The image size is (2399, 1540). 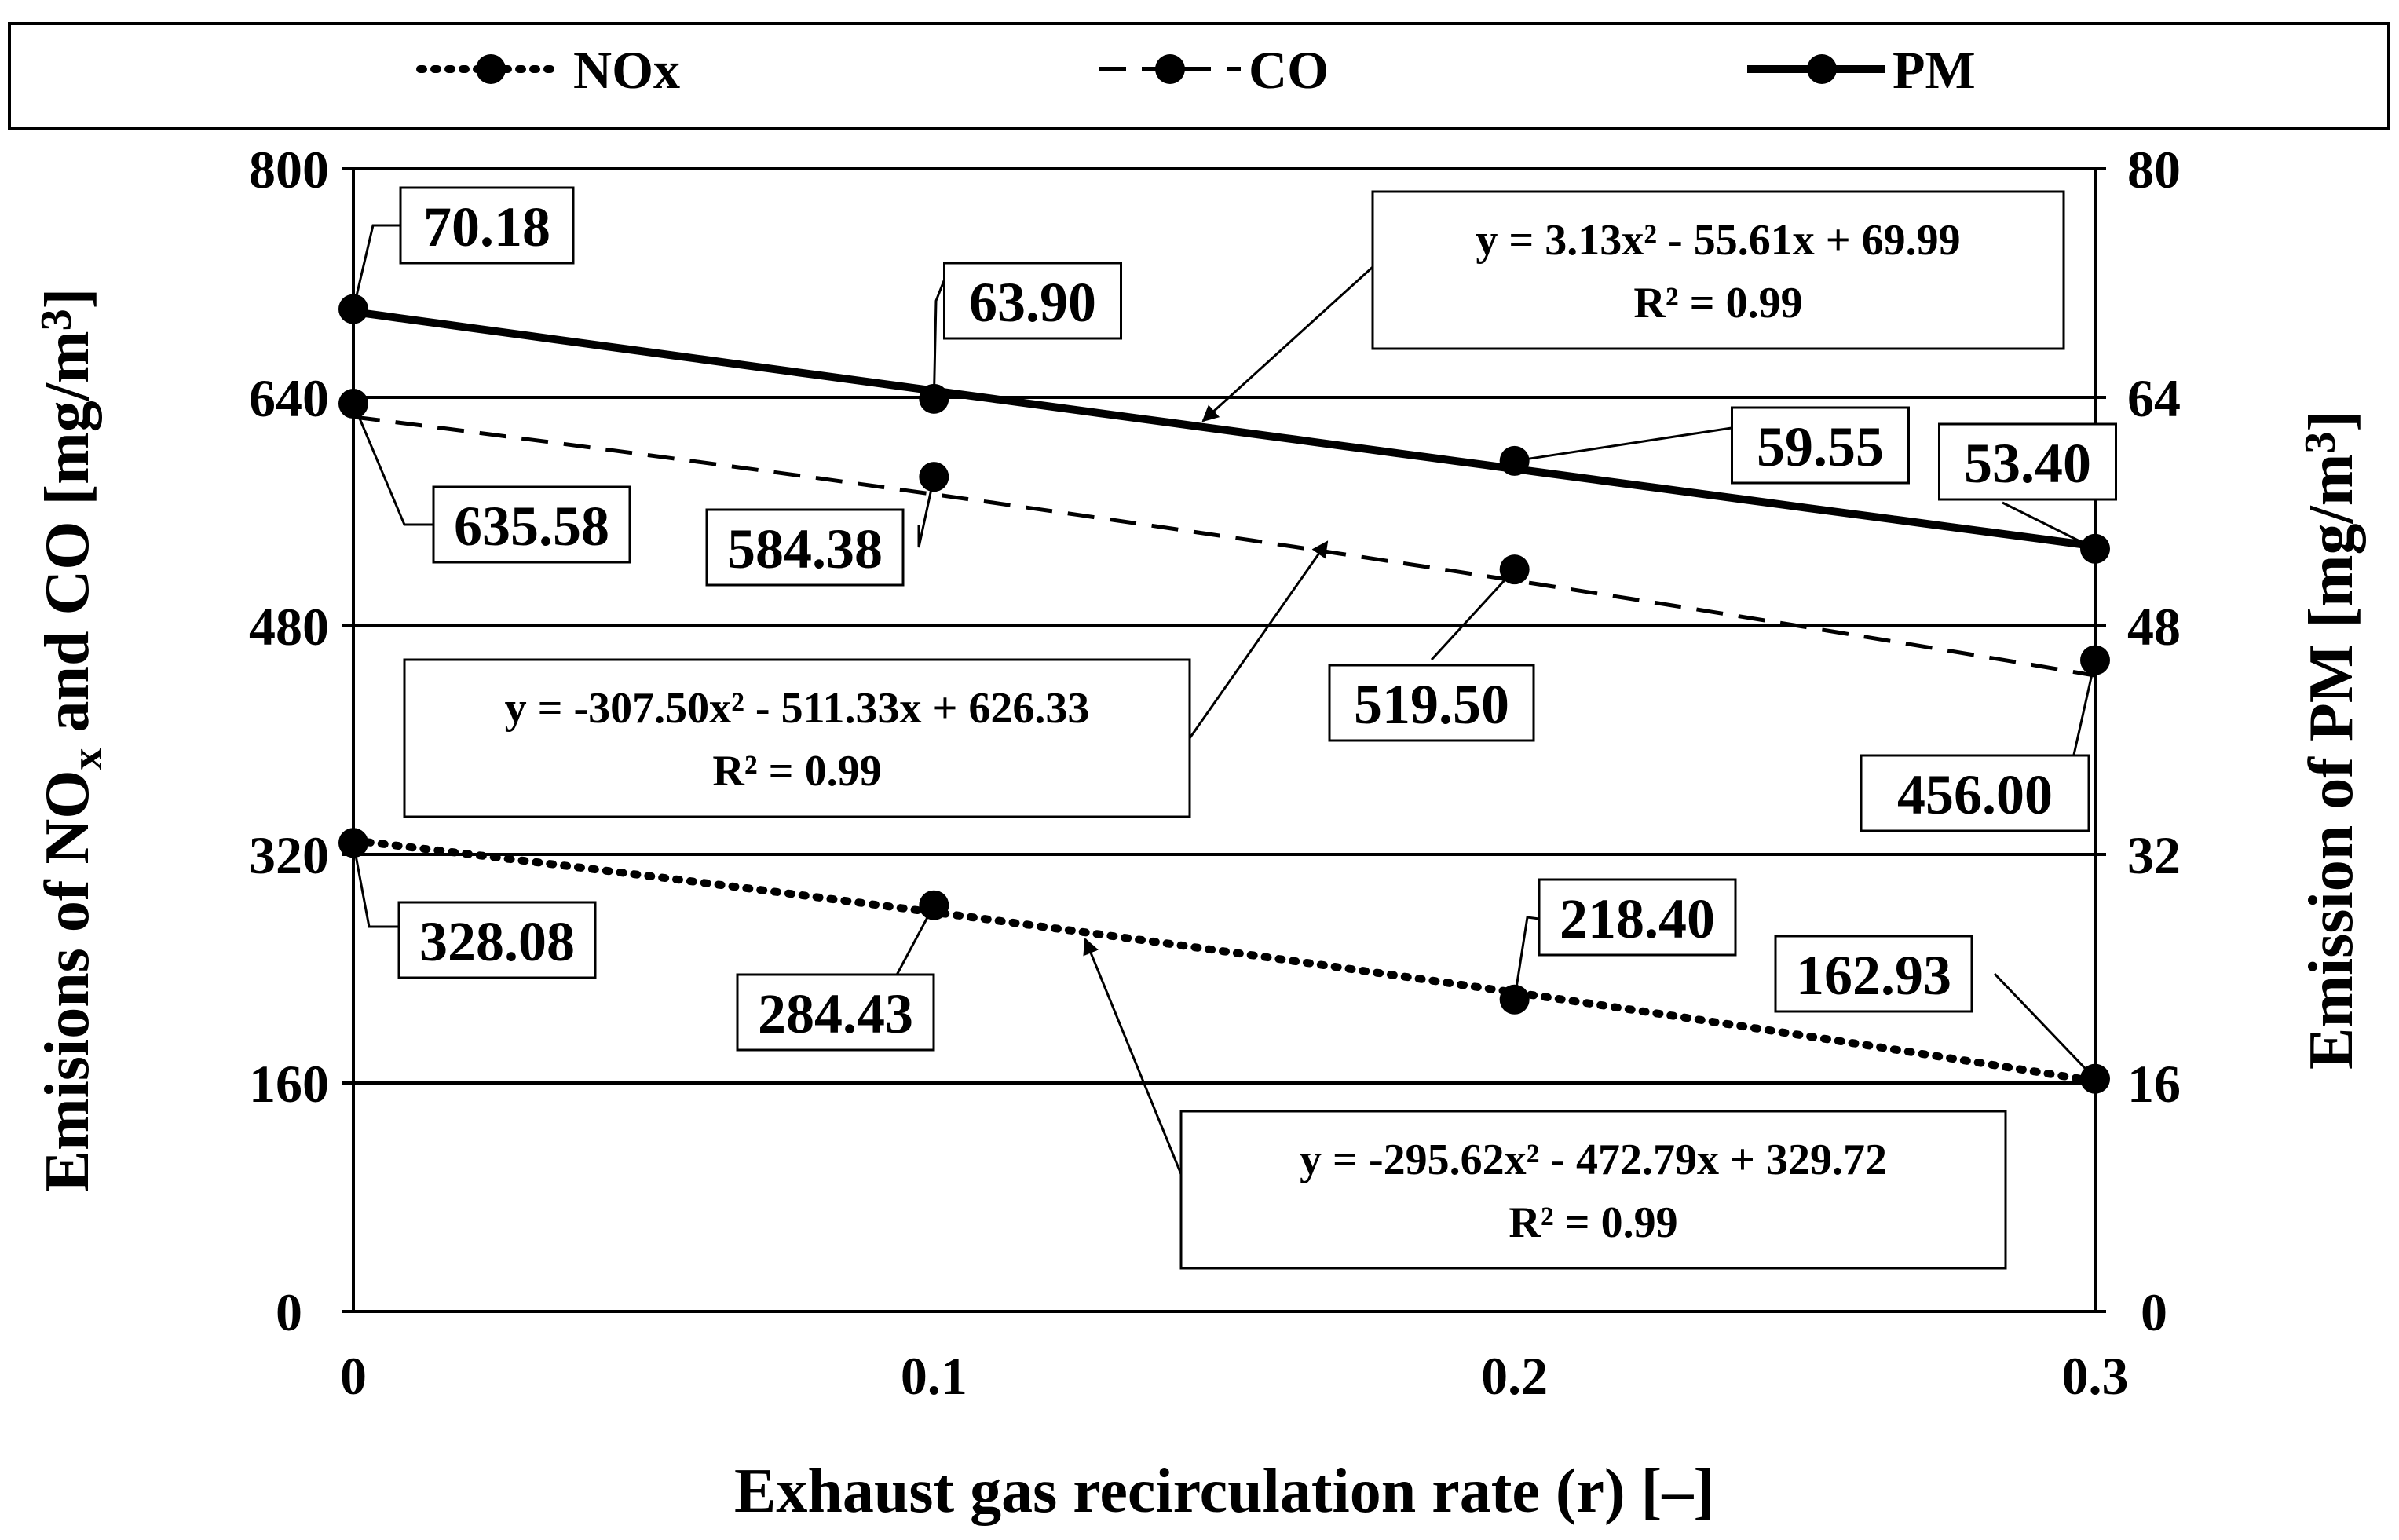 I want to click on y-left-tick-label: 160, so click(x=289, y=1084).